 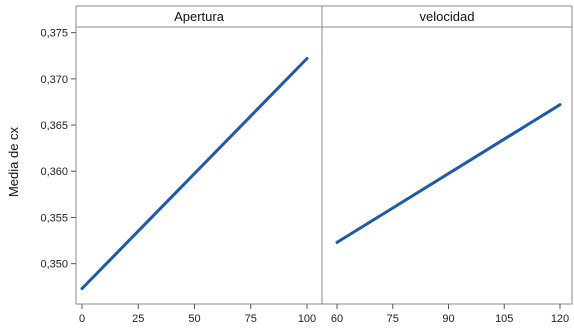 What do you see at coordinates (54, 172) in the screenshot?
I see `y-tick-label: 0,360` at bounding box center [54, 172].